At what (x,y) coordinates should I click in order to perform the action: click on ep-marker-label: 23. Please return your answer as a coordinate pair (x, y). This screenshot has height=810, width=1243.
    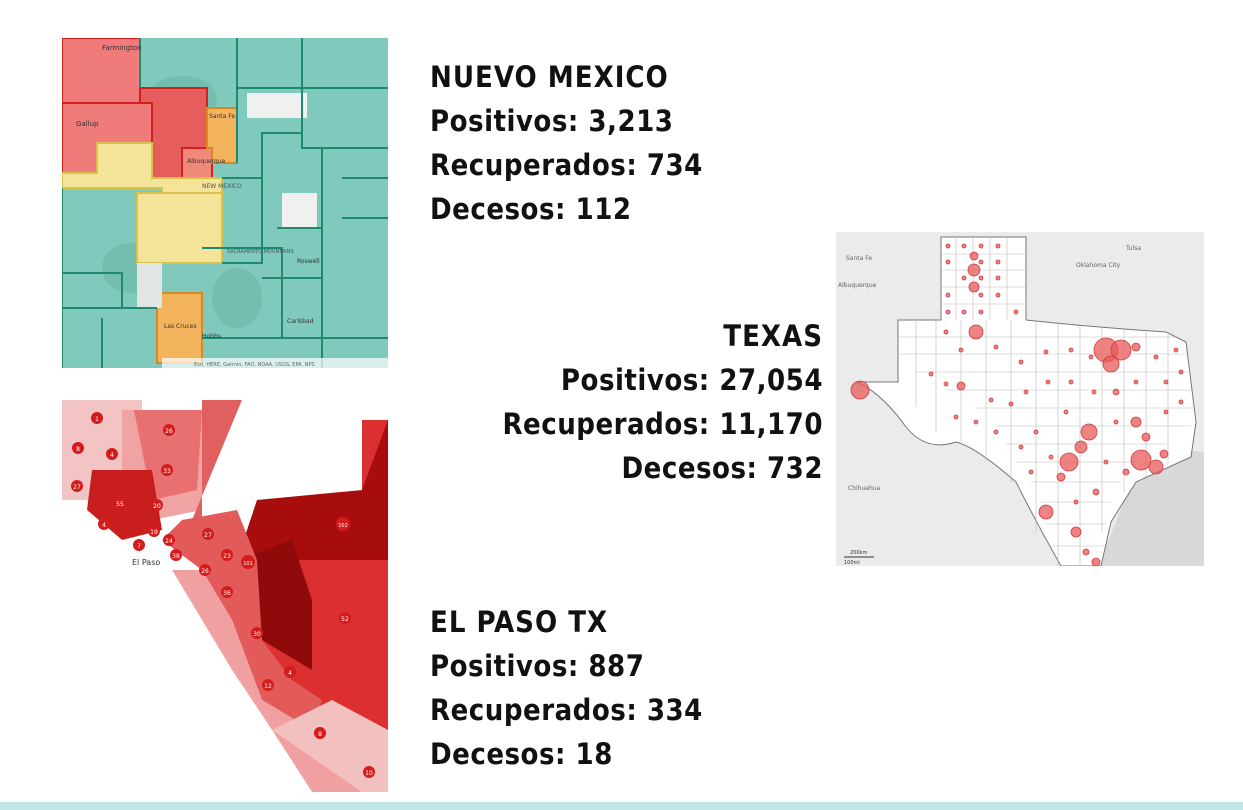
    Looking at the image, I should click on (227, 556).